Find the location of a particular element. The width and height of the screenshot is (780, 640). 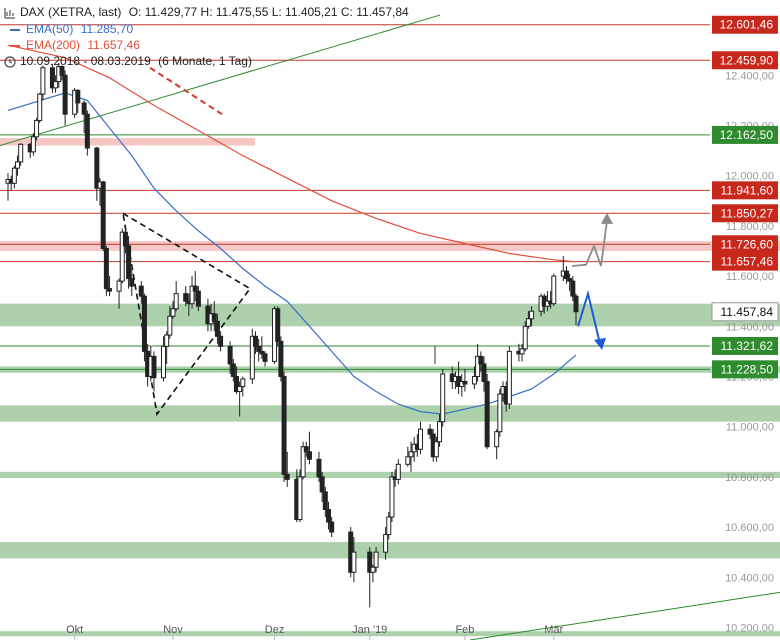

ema50-label: EMA(50) is located at coordinates (50, 29).